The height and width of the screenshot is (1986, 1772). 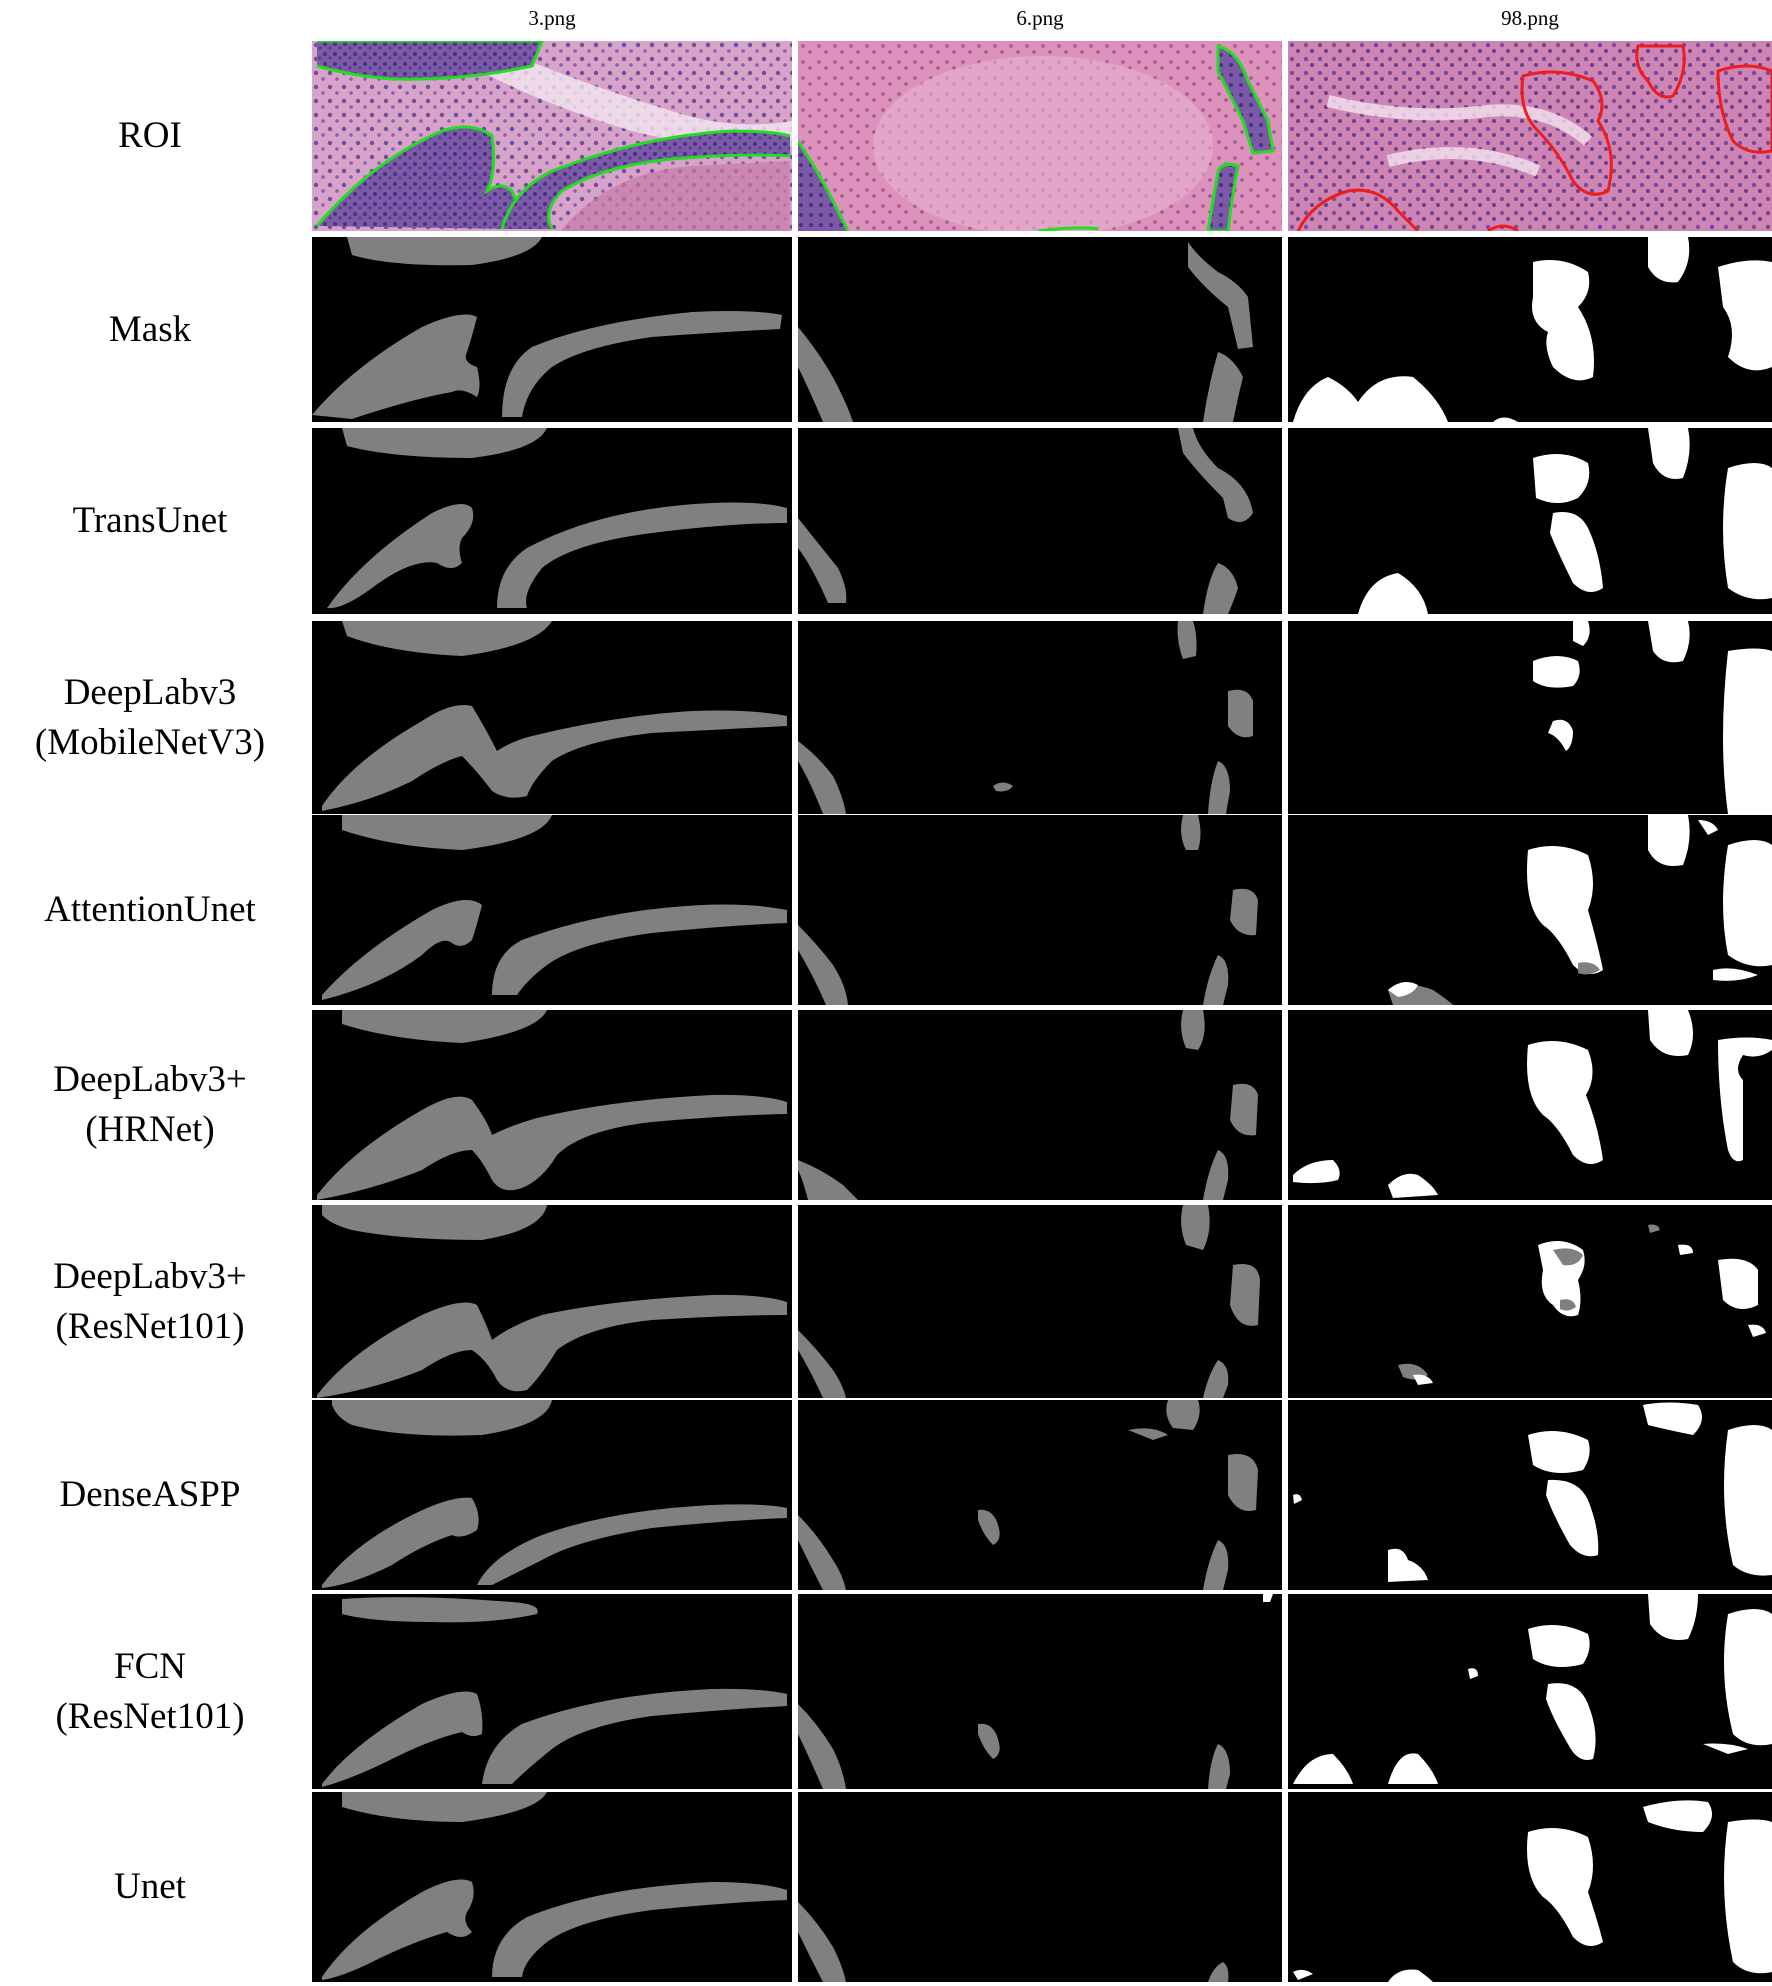 I want to click on unet-3png, so click(x=552, y=1887).